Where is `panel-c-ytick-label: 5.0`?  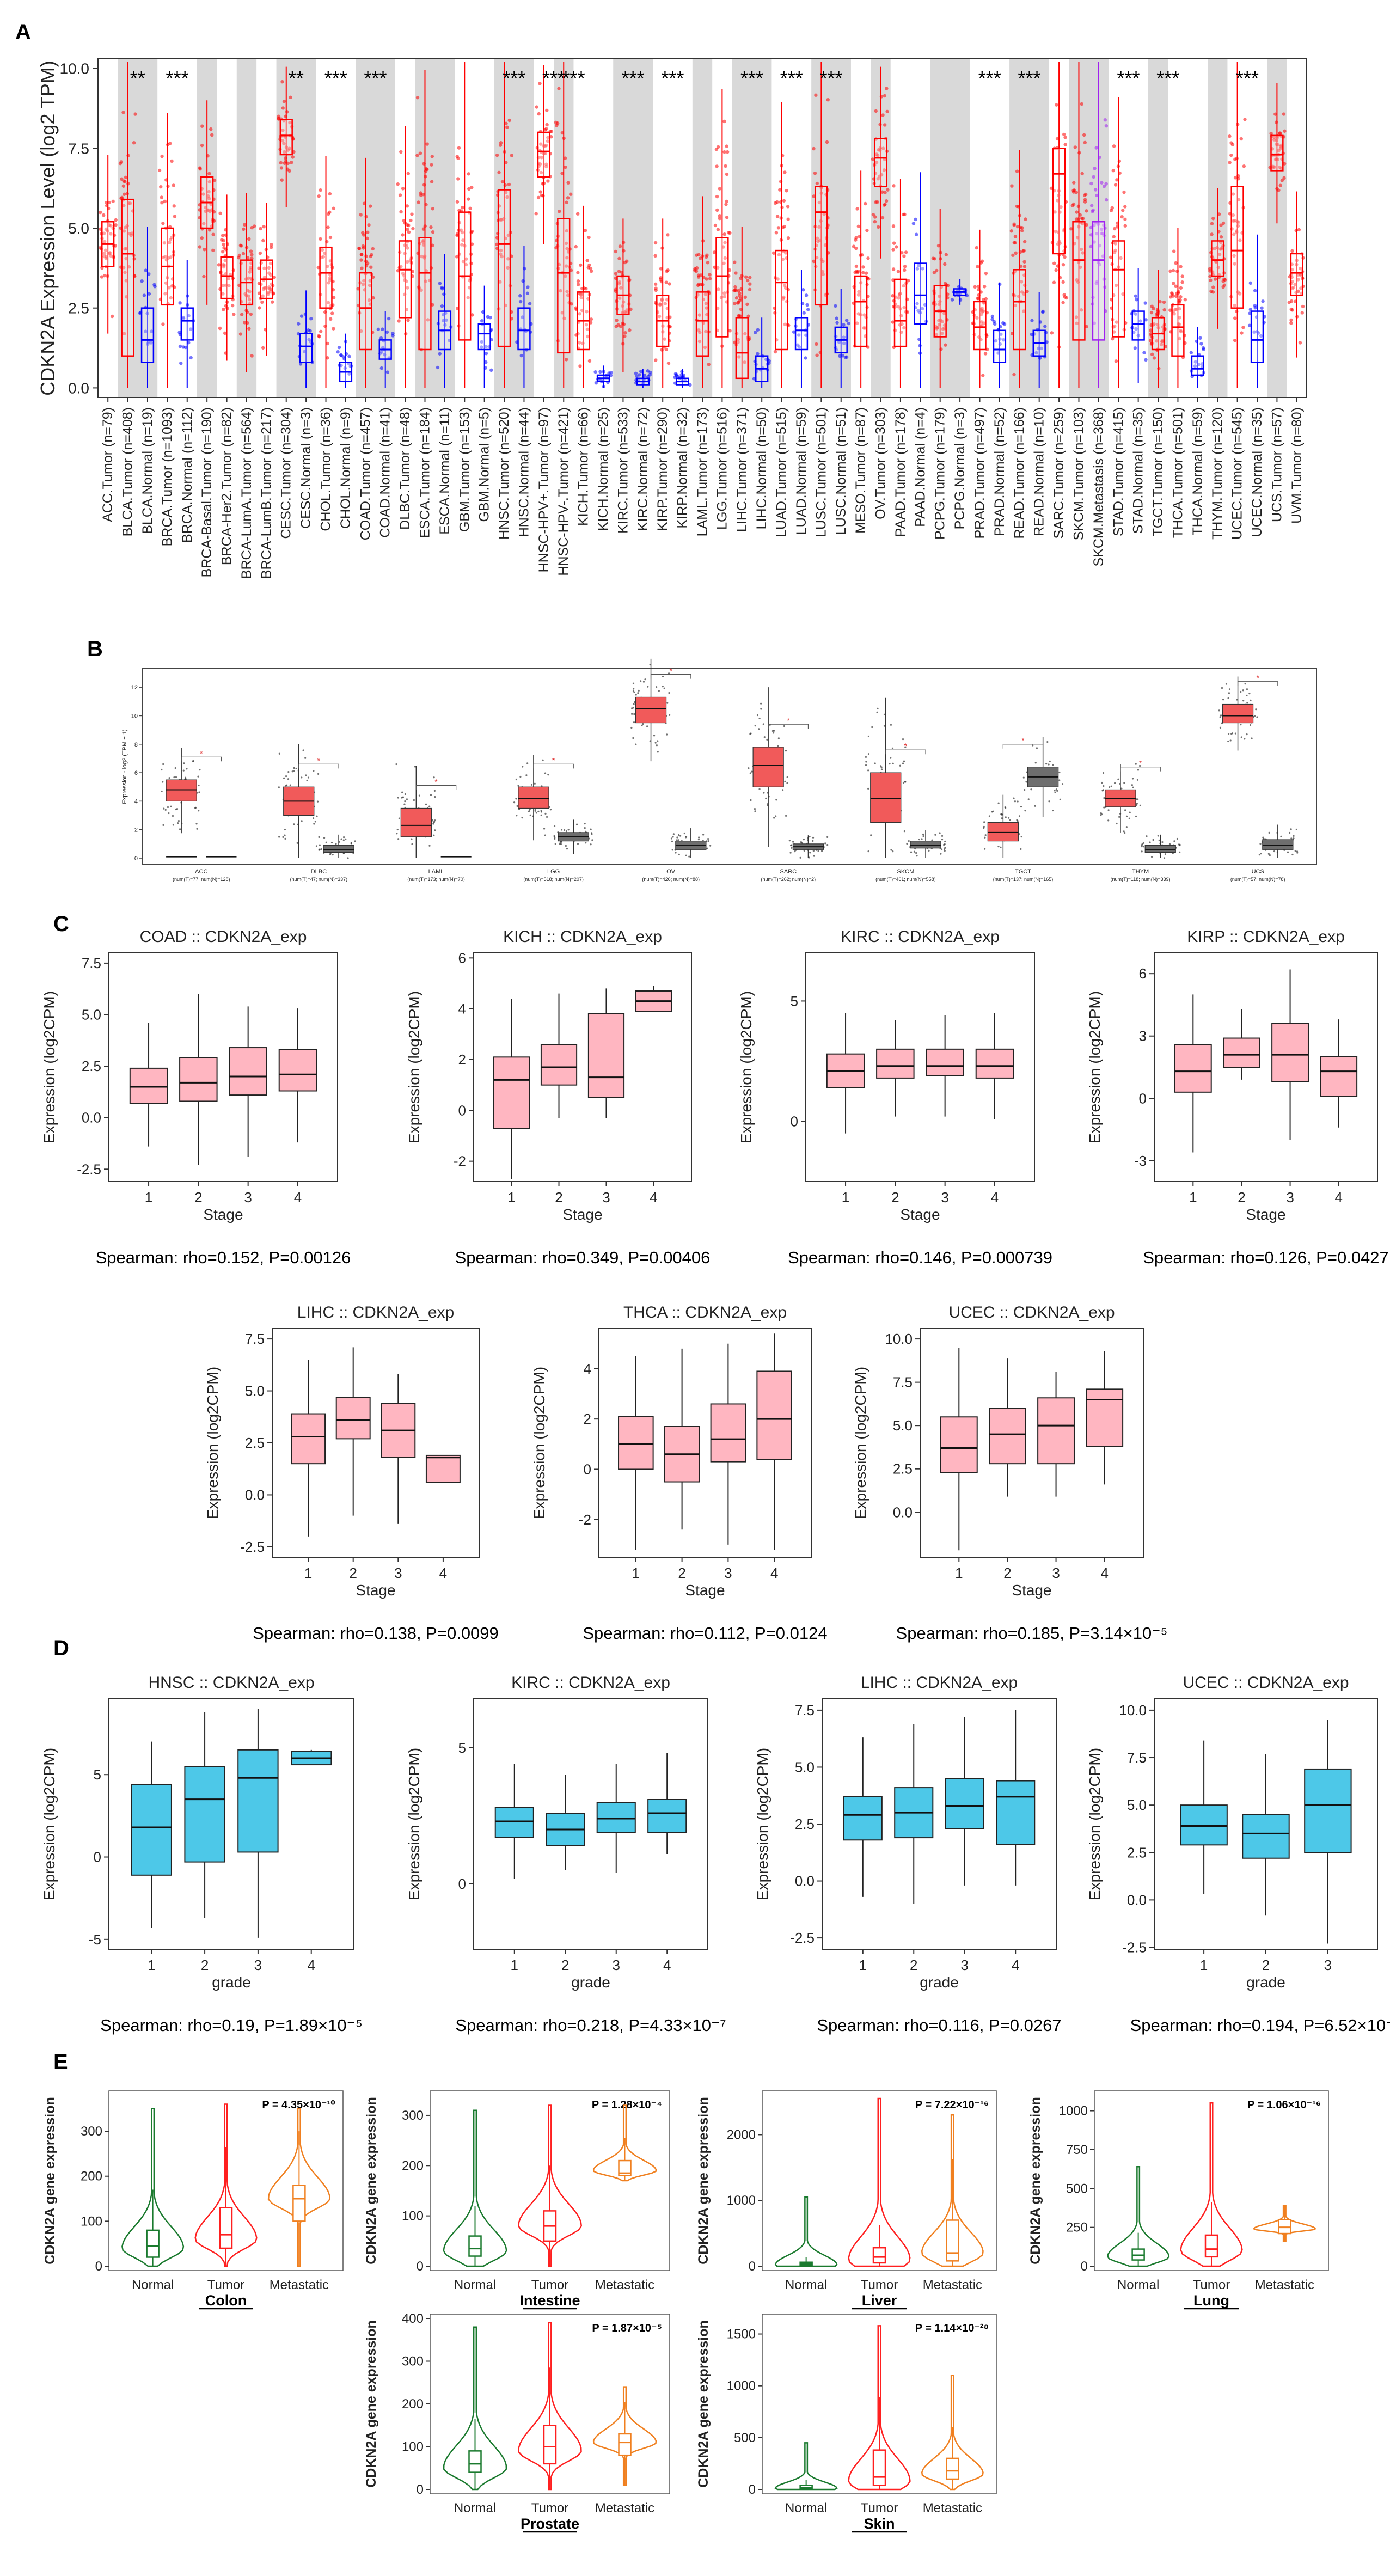
panel-c-ytick-label: 5.0 is located at coordinates (255, 1391).